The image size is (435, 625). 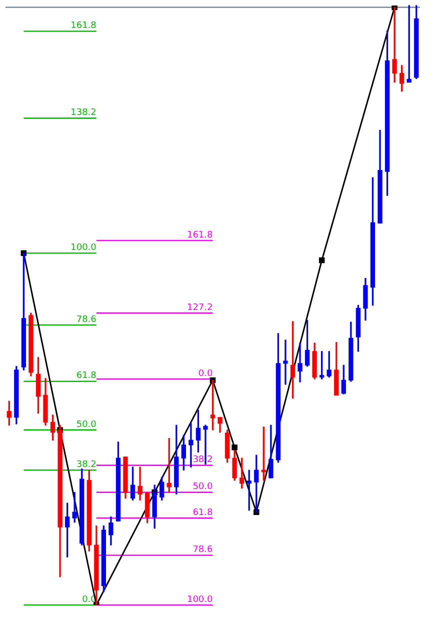 What do you see at coordinates (206, 373) in the screenshot?
I see `annotation: 0.0` at bounding box center [206, 373].